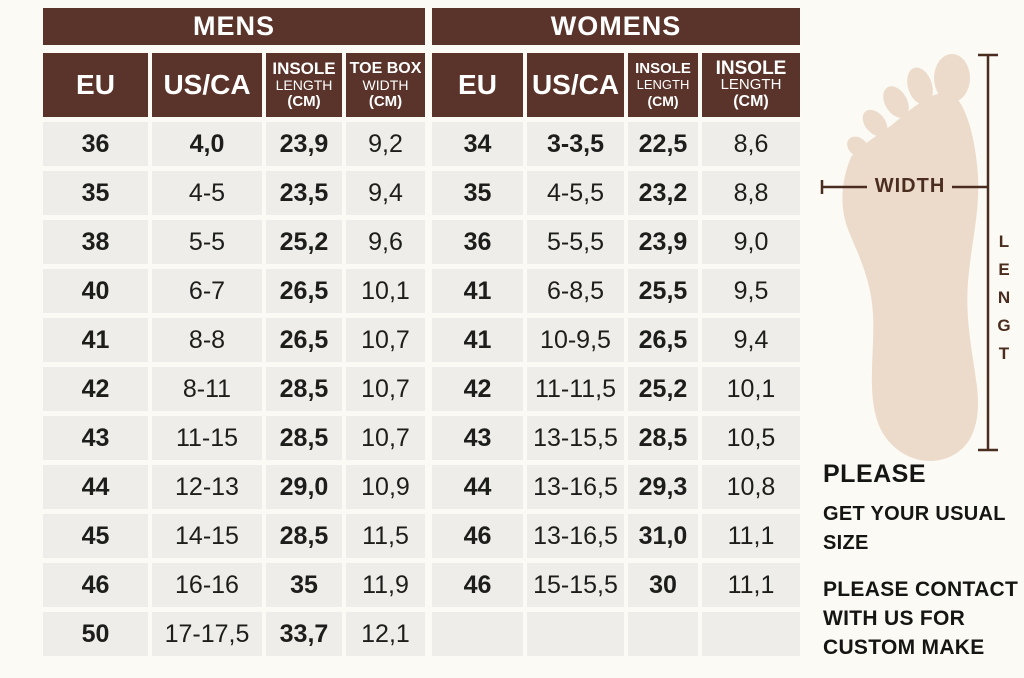 This screenshot has width=1024, height=678. I want to click on table-row: 44 13-16,5 29,3 10,8, so click(616, 487).